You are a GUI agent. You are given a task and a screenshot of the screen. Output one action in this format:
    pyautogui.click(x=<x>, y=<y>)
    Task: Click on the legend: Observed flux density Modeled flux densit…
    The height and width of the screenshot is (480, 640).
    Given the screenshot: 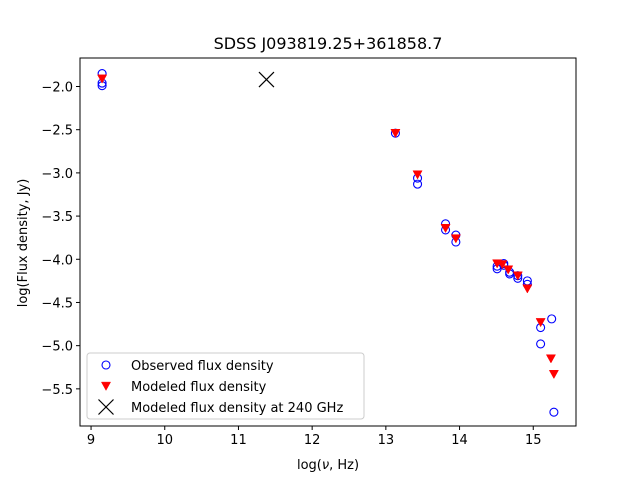 What is the action you would take?
    pyautogui.click(x=225, y=386)
    